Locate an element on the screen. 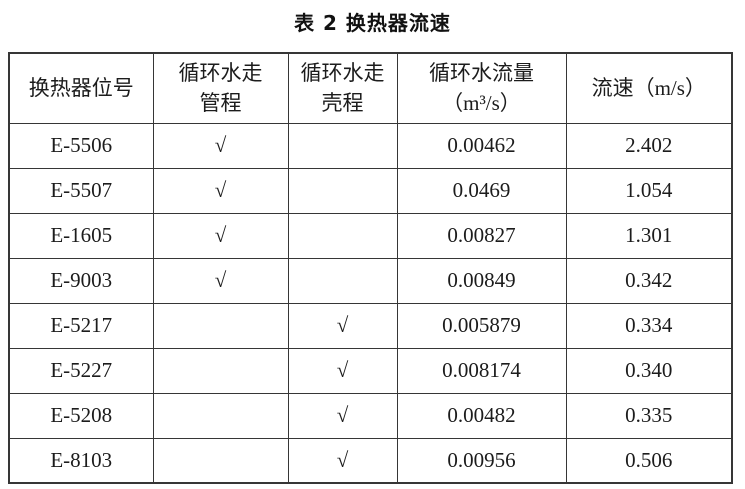  header-line: 循环水流量 is located at coordinates (481, 73).